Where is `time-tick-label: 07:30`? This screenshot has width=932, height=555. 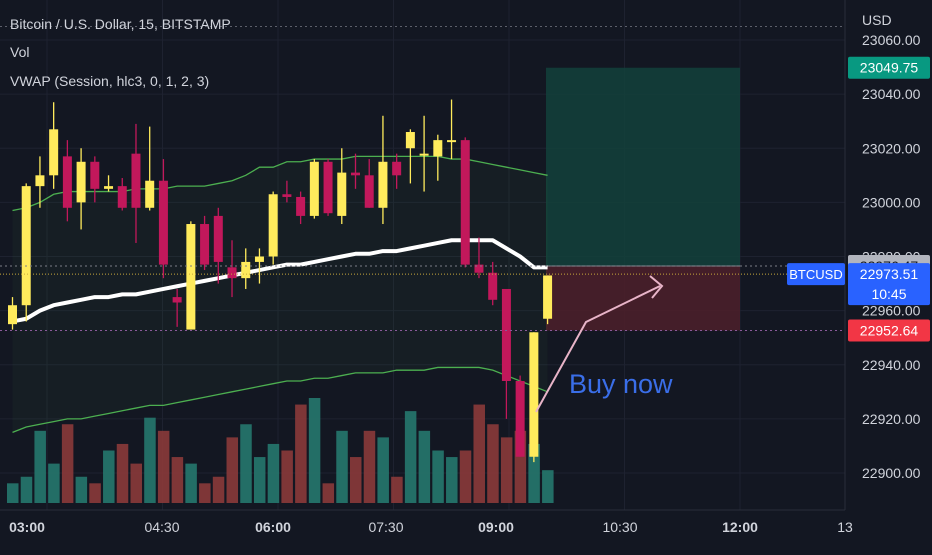
time-tick-label: 07:30 is located at coordinates (385, 527).